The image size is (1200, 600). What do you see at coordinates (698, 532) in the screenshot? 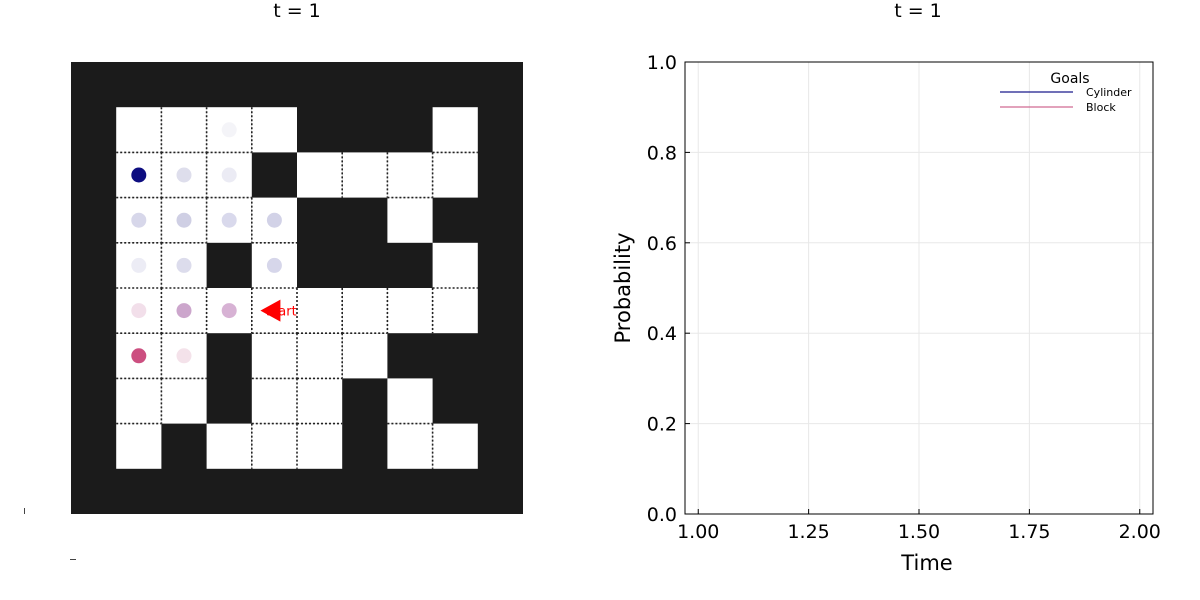
I see `x-tick-label: 1.00` at bounding box center [698, 532].